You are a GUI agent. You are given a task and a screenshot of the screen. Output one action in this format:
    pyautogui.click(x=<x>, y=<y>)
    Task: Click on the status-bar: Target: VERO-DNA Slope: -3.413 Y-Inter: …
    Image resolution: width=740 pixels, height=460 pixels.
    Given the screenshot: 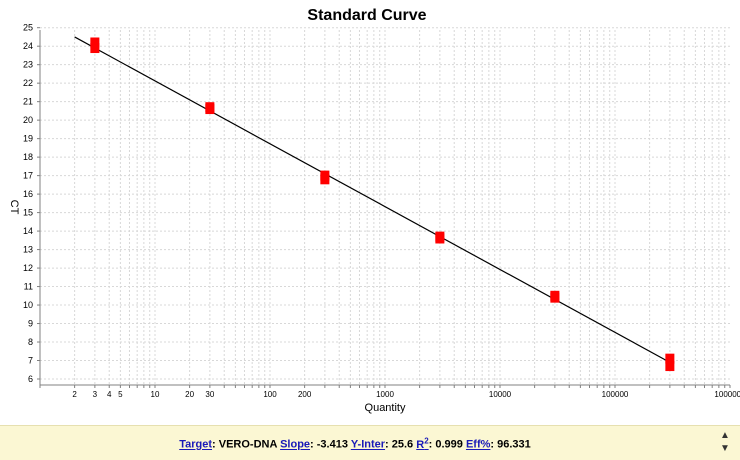 What is the action you would take?
    pyautogui.click(x=370, y=442)
    